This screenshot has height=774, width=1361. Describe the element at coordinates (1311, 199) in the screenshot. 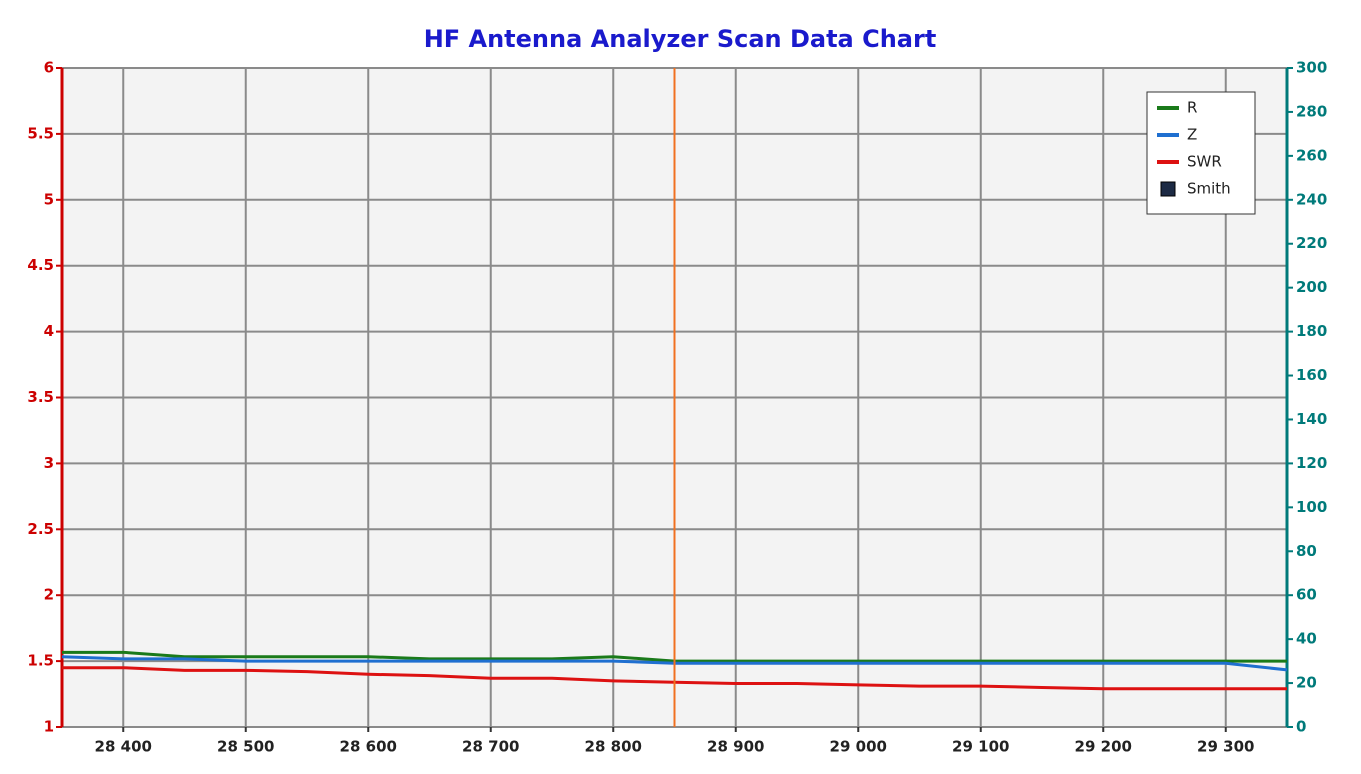

I see `y2-tick-label: 240` at that location.